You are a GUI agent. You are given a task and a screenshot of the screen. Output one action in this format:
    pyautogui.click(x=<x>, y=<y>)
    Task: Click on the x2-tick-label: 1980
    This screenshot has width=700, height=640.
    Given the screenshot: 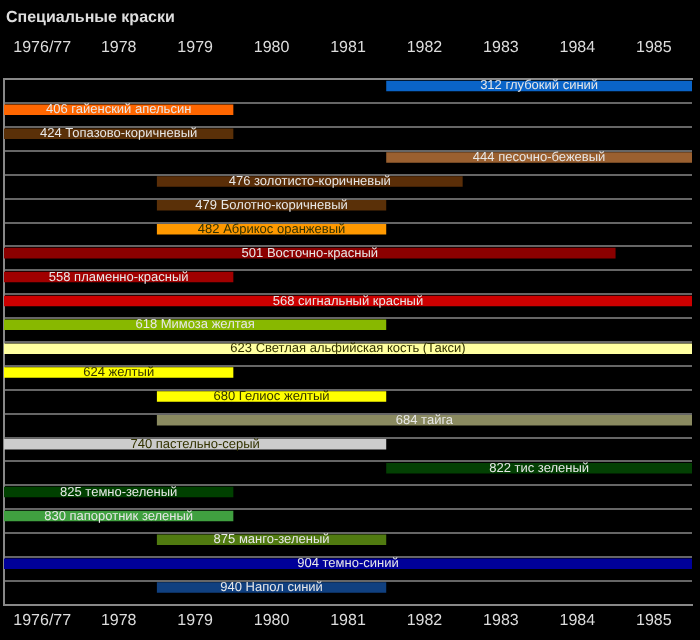 What is the action you would take?
    pyautogui.click(x=272, y=47)
    